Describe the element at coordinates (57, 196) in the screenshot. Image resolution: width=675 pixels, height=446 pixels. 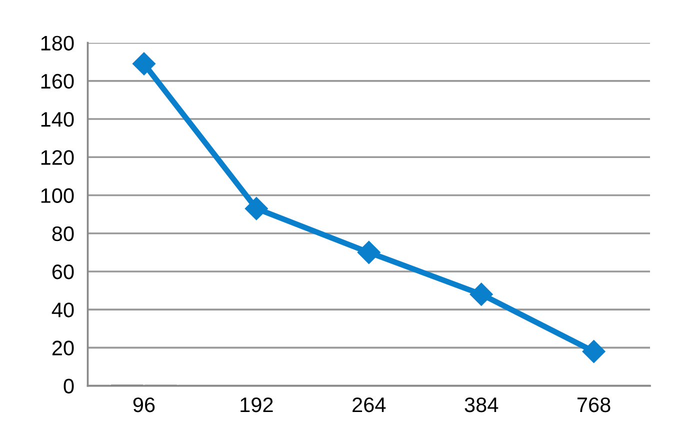
I see `y-tick-label: 100` at that location.